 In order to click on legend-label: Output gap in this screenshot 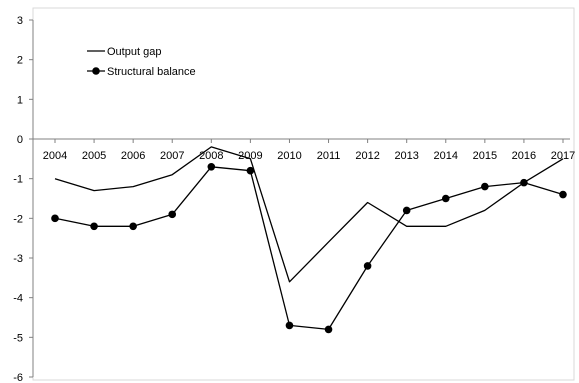, I will do `click(134, 52)`.